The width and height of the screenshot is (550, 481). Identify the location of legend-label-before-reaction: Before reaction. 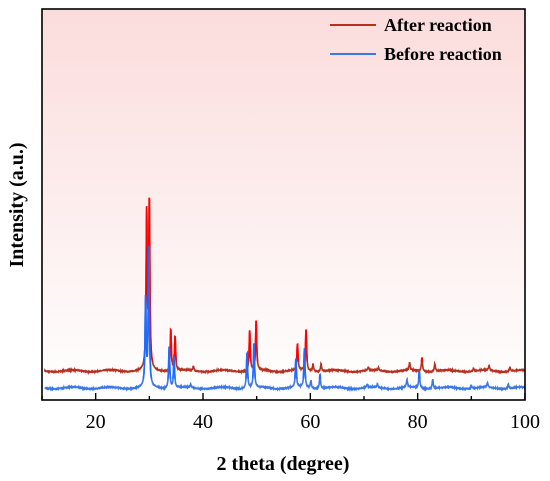
(443, 54).